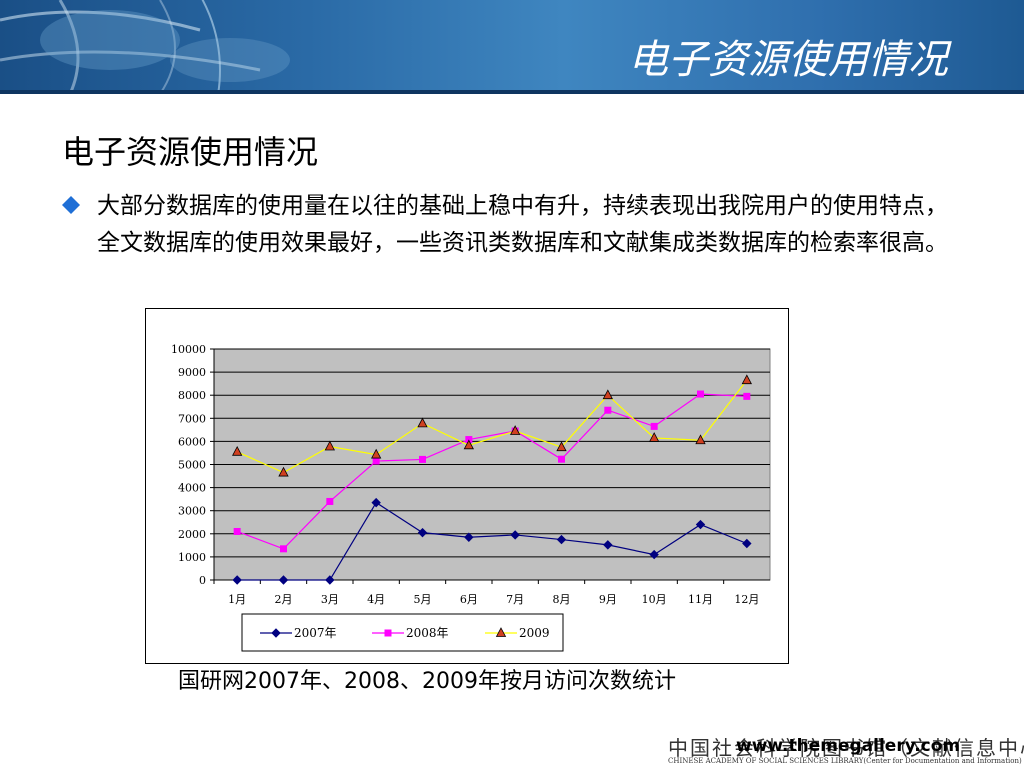 The height and width of the screenshot is (768, 1024). What do you see at coordinates (330, 599) in the screenshot?
I see `x-tick-label: 3月` at bounding box center [330, 599].